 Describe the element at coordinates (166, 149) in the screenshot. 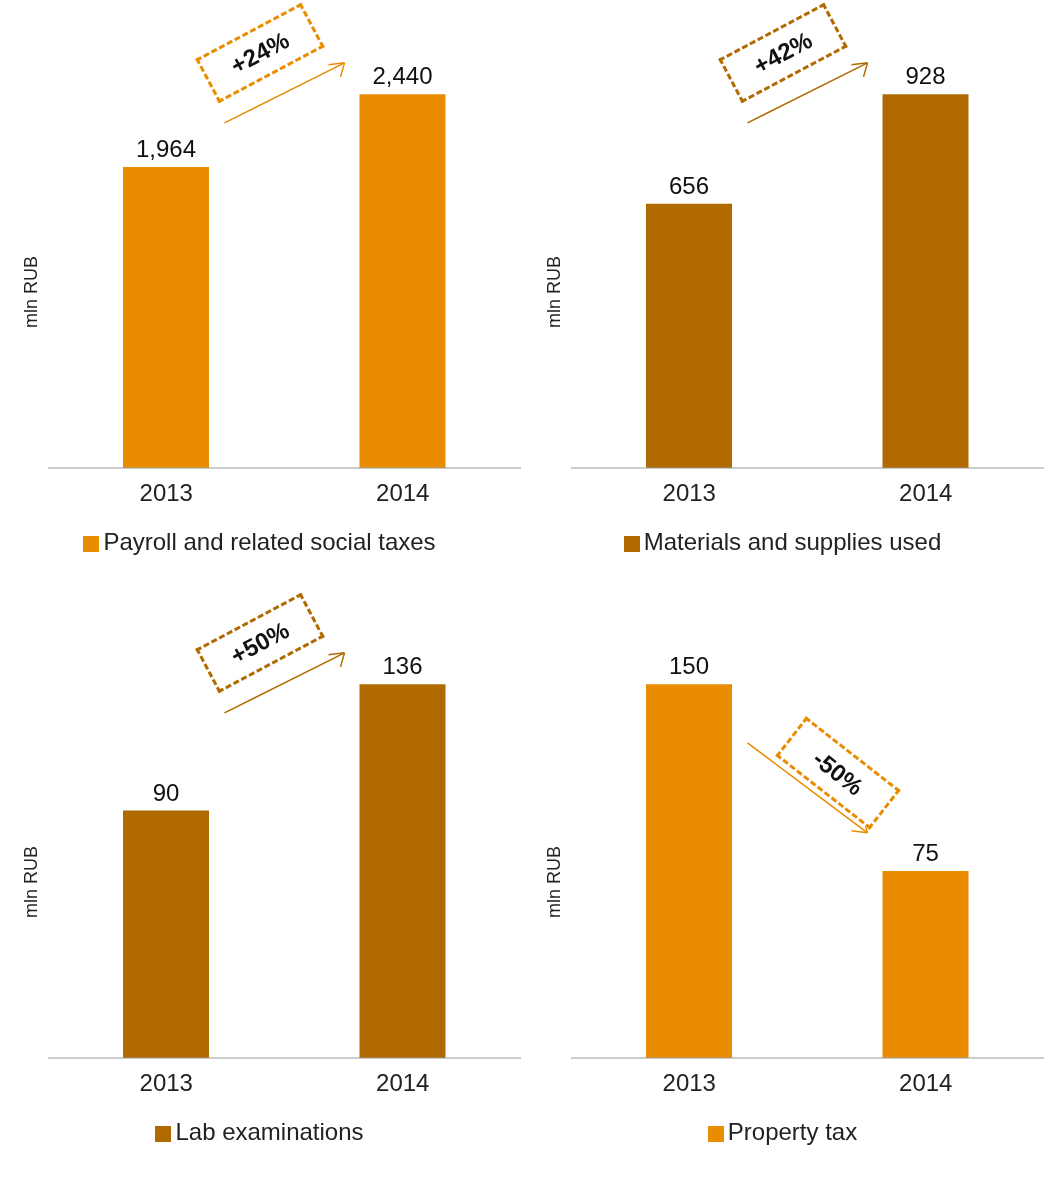

I see `data-label: 1,964` at that location.